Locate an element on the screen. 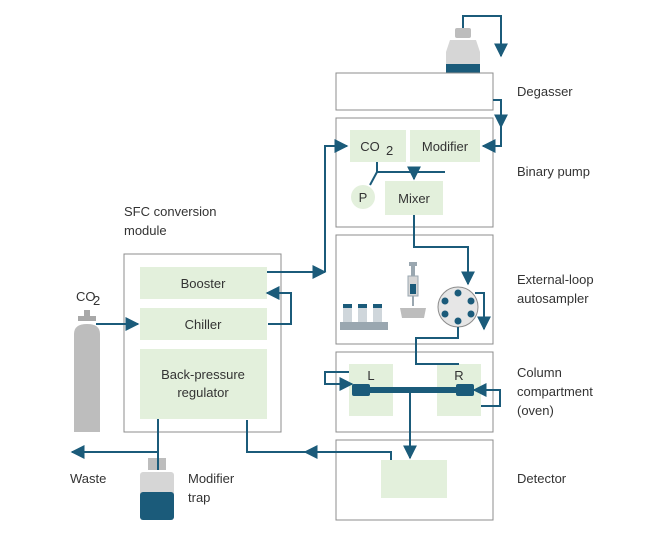  modifier-trap-icon is located at coordinates (157, 489).